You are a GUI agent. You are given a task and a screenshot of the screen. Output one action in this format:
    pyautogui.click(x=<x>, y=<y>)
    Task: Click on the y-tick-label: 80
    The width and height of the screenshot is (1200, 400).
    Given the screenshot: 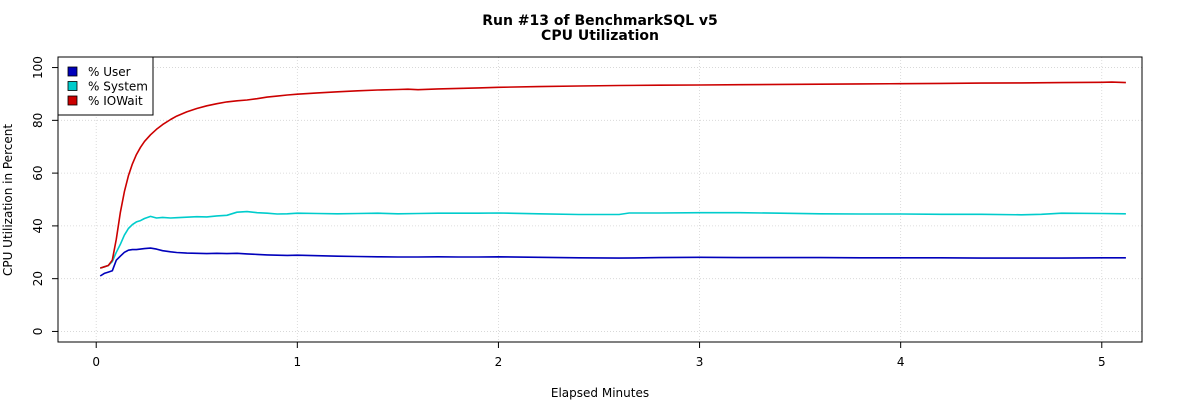 What is the action you would take?
    pyautogui.click(x=38, y=120)
    